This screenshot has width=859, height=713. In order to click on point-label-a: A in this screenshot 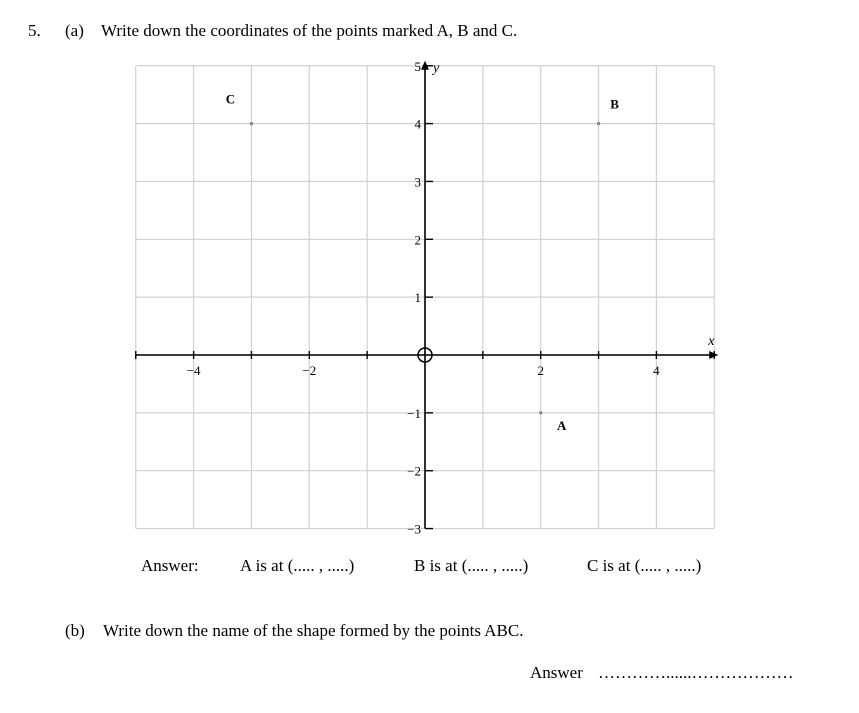, I will do `click(562, 425)`.